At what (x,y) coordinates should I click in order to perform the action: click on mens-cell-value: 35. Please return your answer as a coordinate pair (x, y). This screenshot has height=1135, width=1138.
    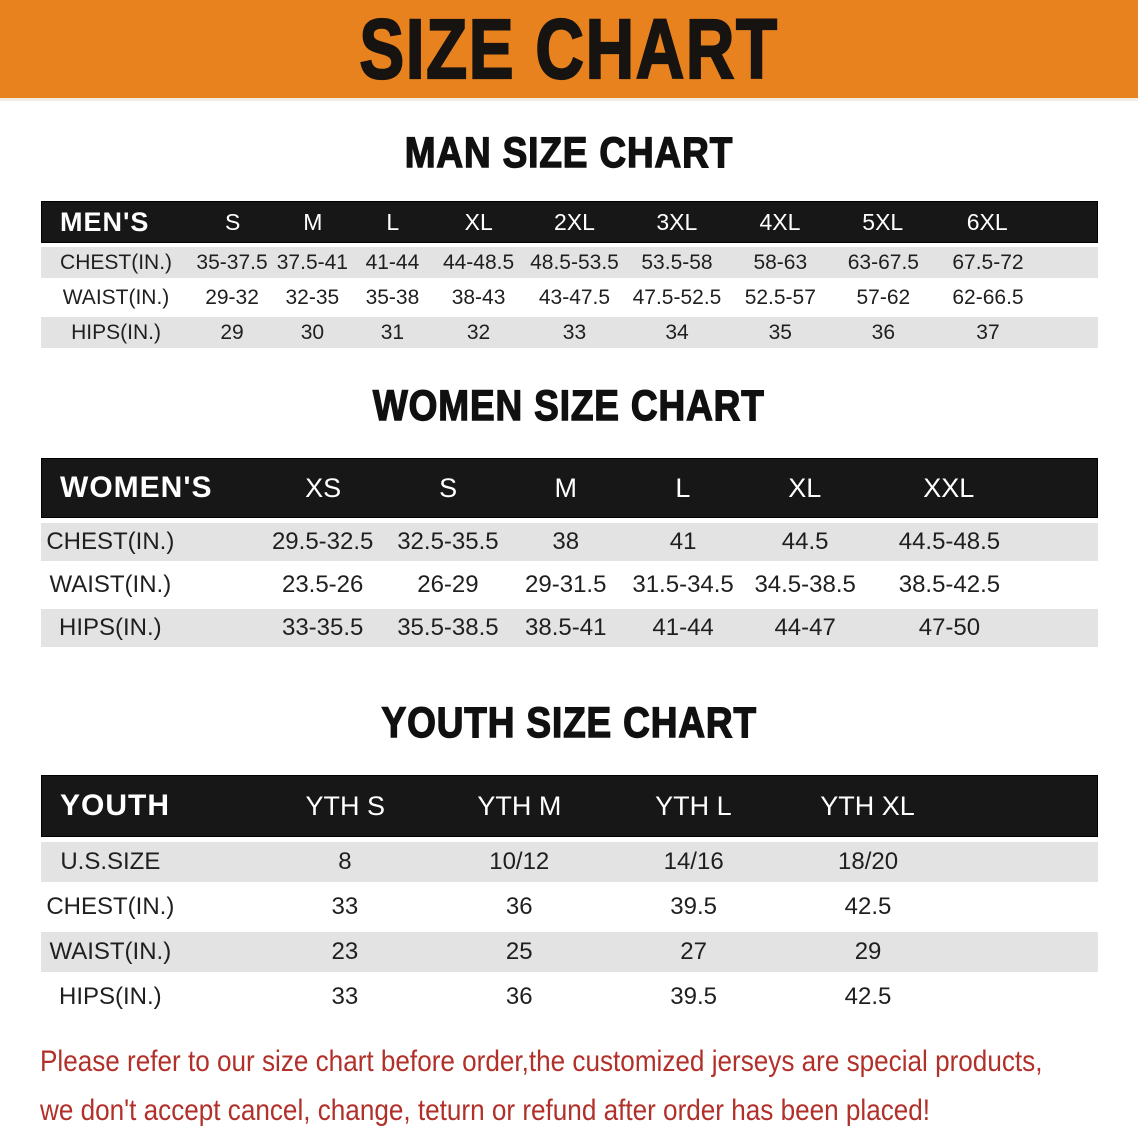
    Looking at the image, I should click on (780, 332).